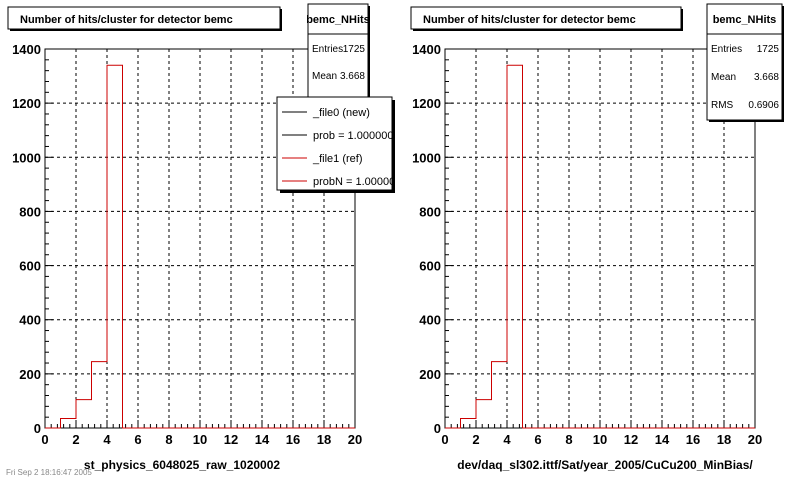 This screenshot has width=800, height=480. What do you see at coordinates (357, 182) in the screenshot?
I see `legend-entry: probN = 1.000000` at bounding box center [357, 182].